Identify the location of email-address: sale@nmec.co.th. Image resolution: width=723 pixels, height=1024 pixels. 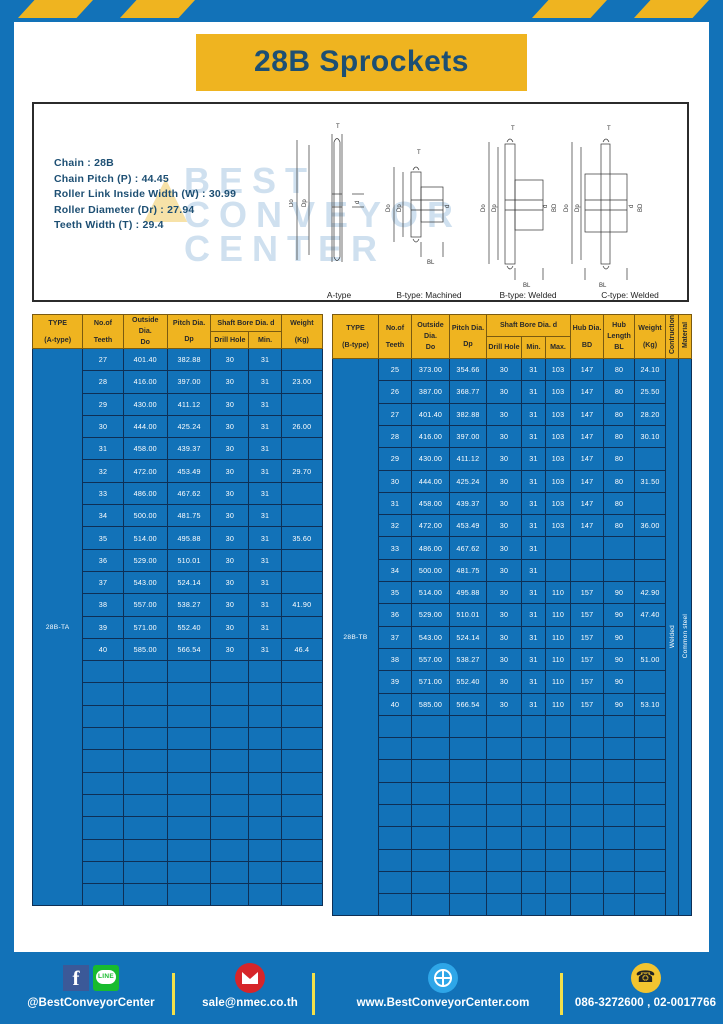
(250, 1003).